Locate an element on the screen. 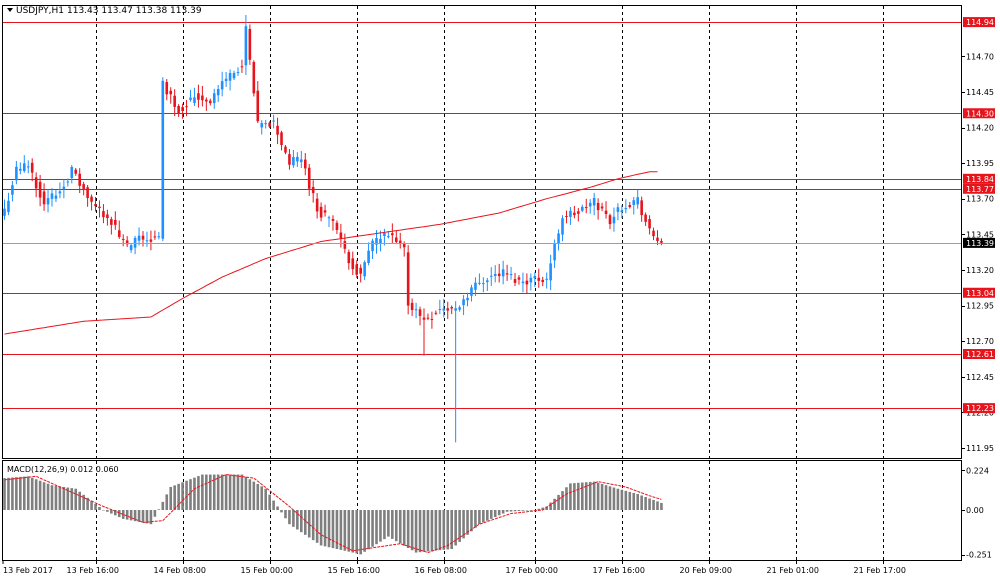 The image size is (1000, 579). dropdown-triangle-icon is located at coordinates (10, 10).